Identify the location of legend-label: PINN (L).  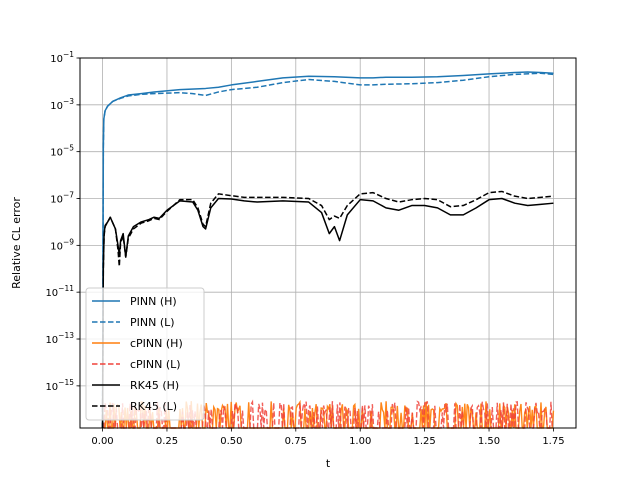
(152, 322).